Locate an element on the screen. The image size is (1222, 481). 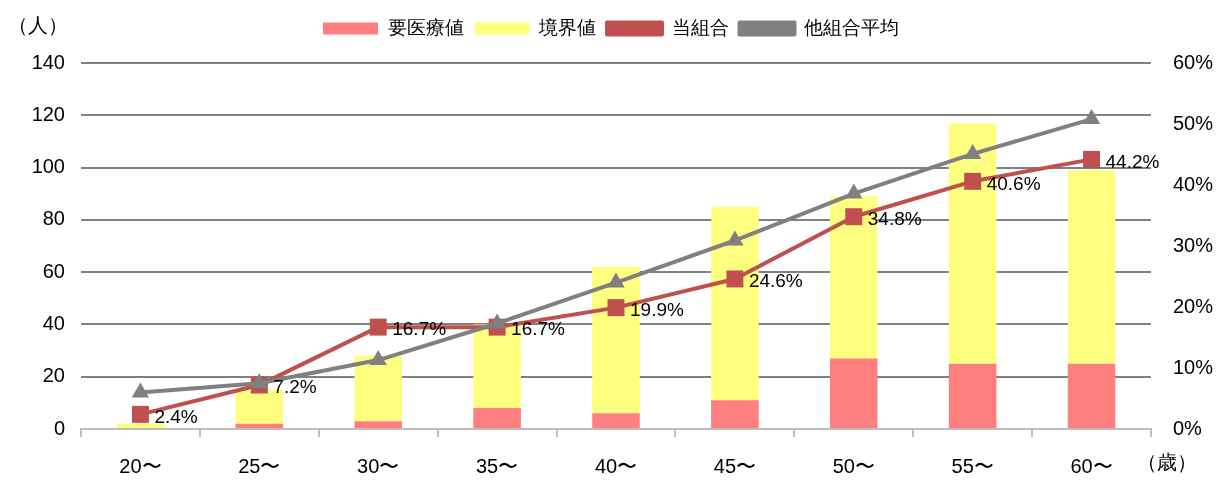
legend-label: 当組合 is located at coordinates (700, 27).